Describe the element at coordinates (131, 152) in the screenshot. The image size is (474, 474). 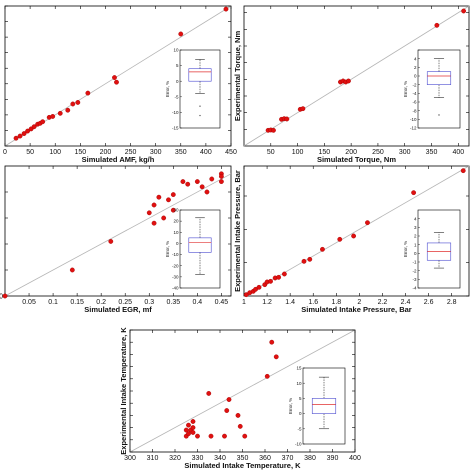
I see `x-tick-label: 250` at that location.